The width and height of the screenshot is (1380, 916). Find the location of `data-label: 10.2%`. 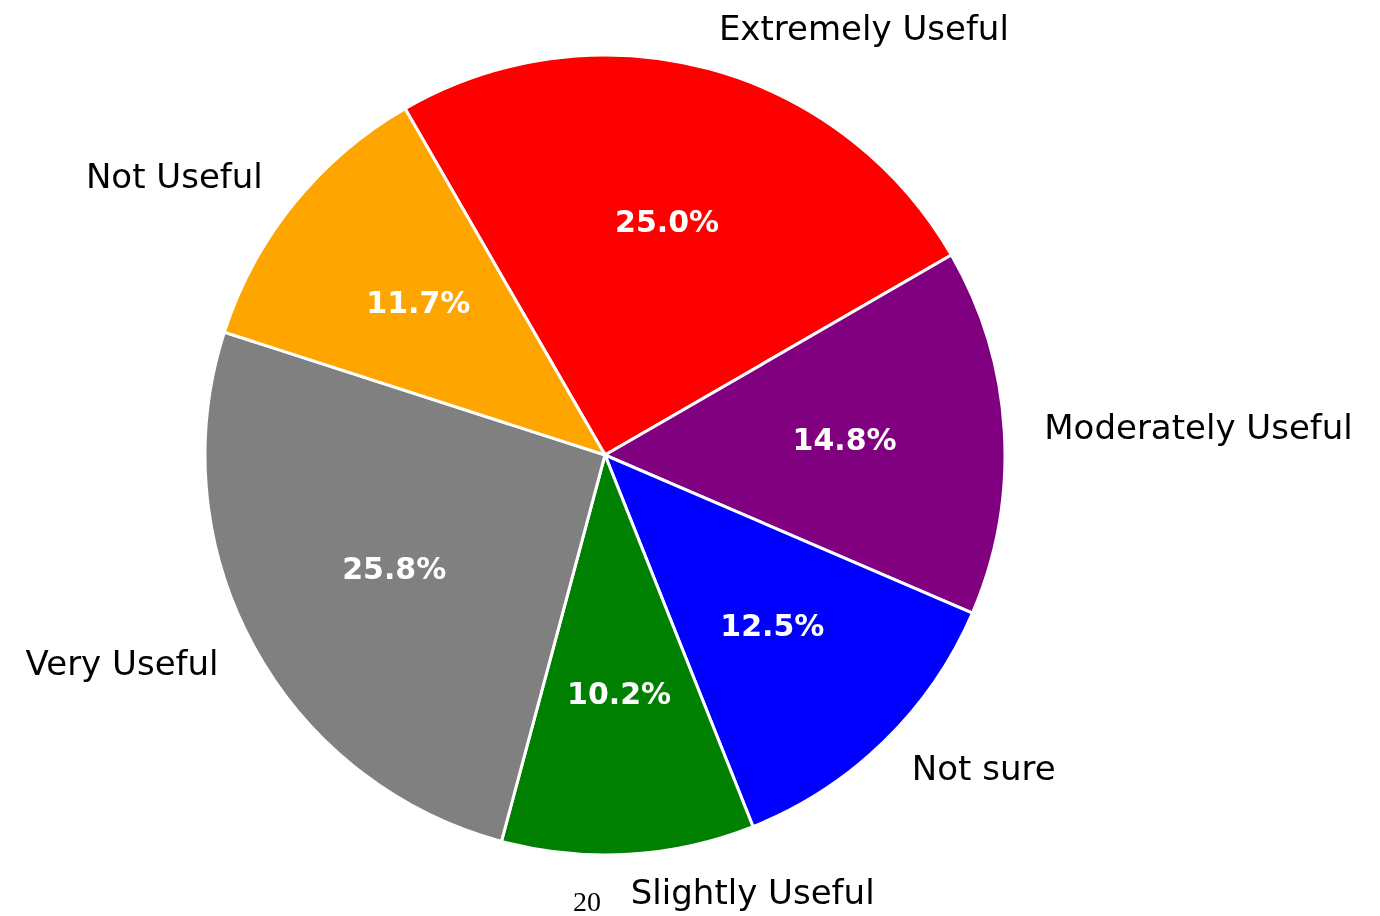

data-label: 10.2% is located at coordinates (619, 693).